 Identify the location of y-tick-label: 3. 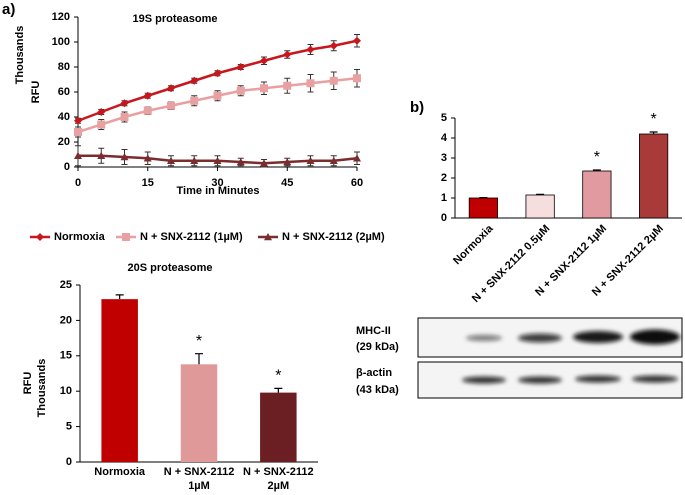
(444, 158).